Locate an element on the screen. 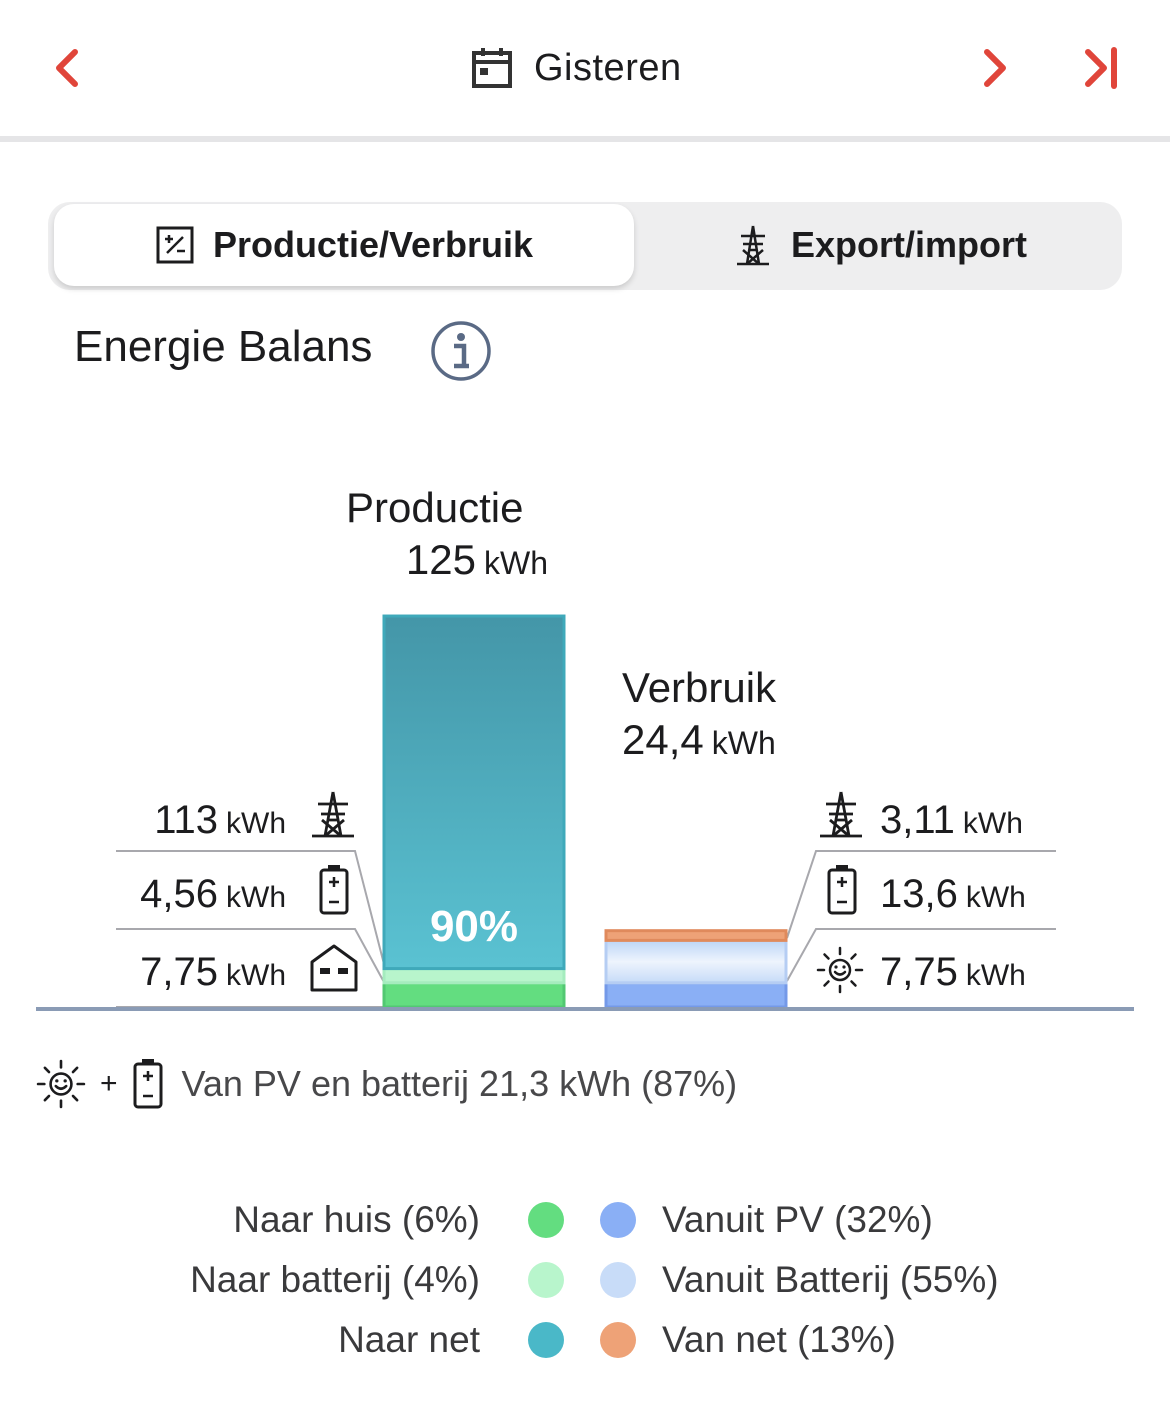 The width and height of the screenshot is (1170, 1414). house-icon is located at coordinates (334, 968).